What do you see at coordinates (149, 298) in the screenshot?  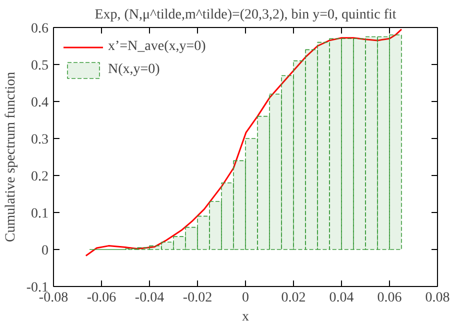 I see `x-tick-label: -0.04` at bounding box center [149, 298].